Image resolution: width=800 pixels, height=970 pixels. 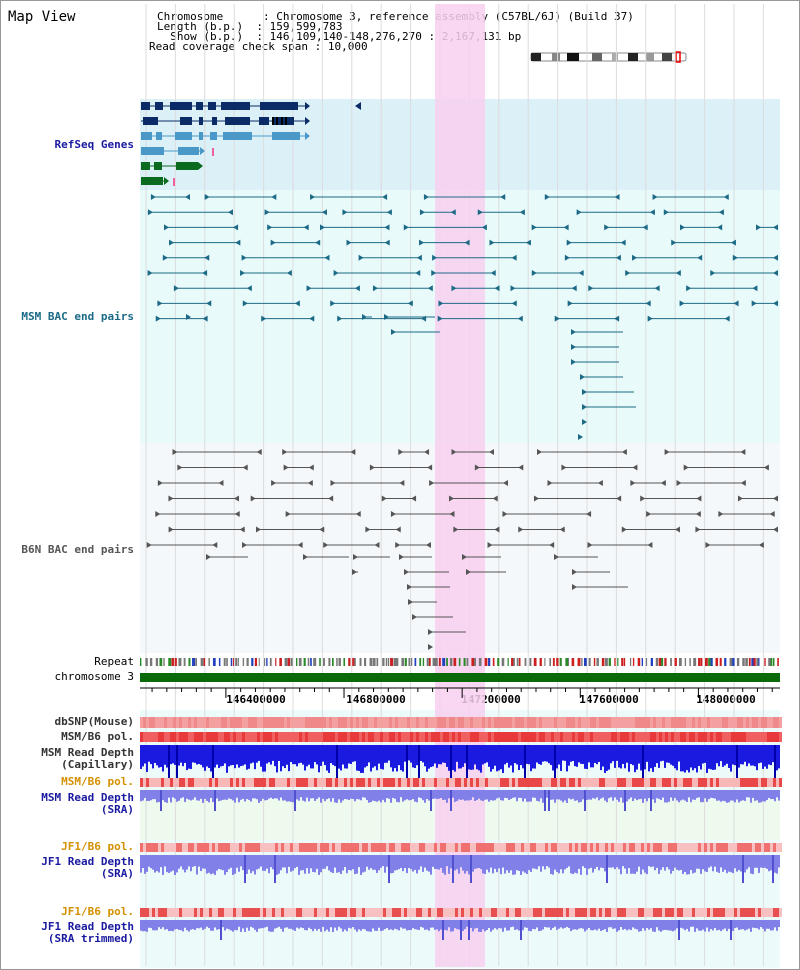 What do you see at coordinates (77, 549) in the screenshot?
I see `track-label-b6n-bac: B6N BAC end pairs` at bounding box center [77, 549].